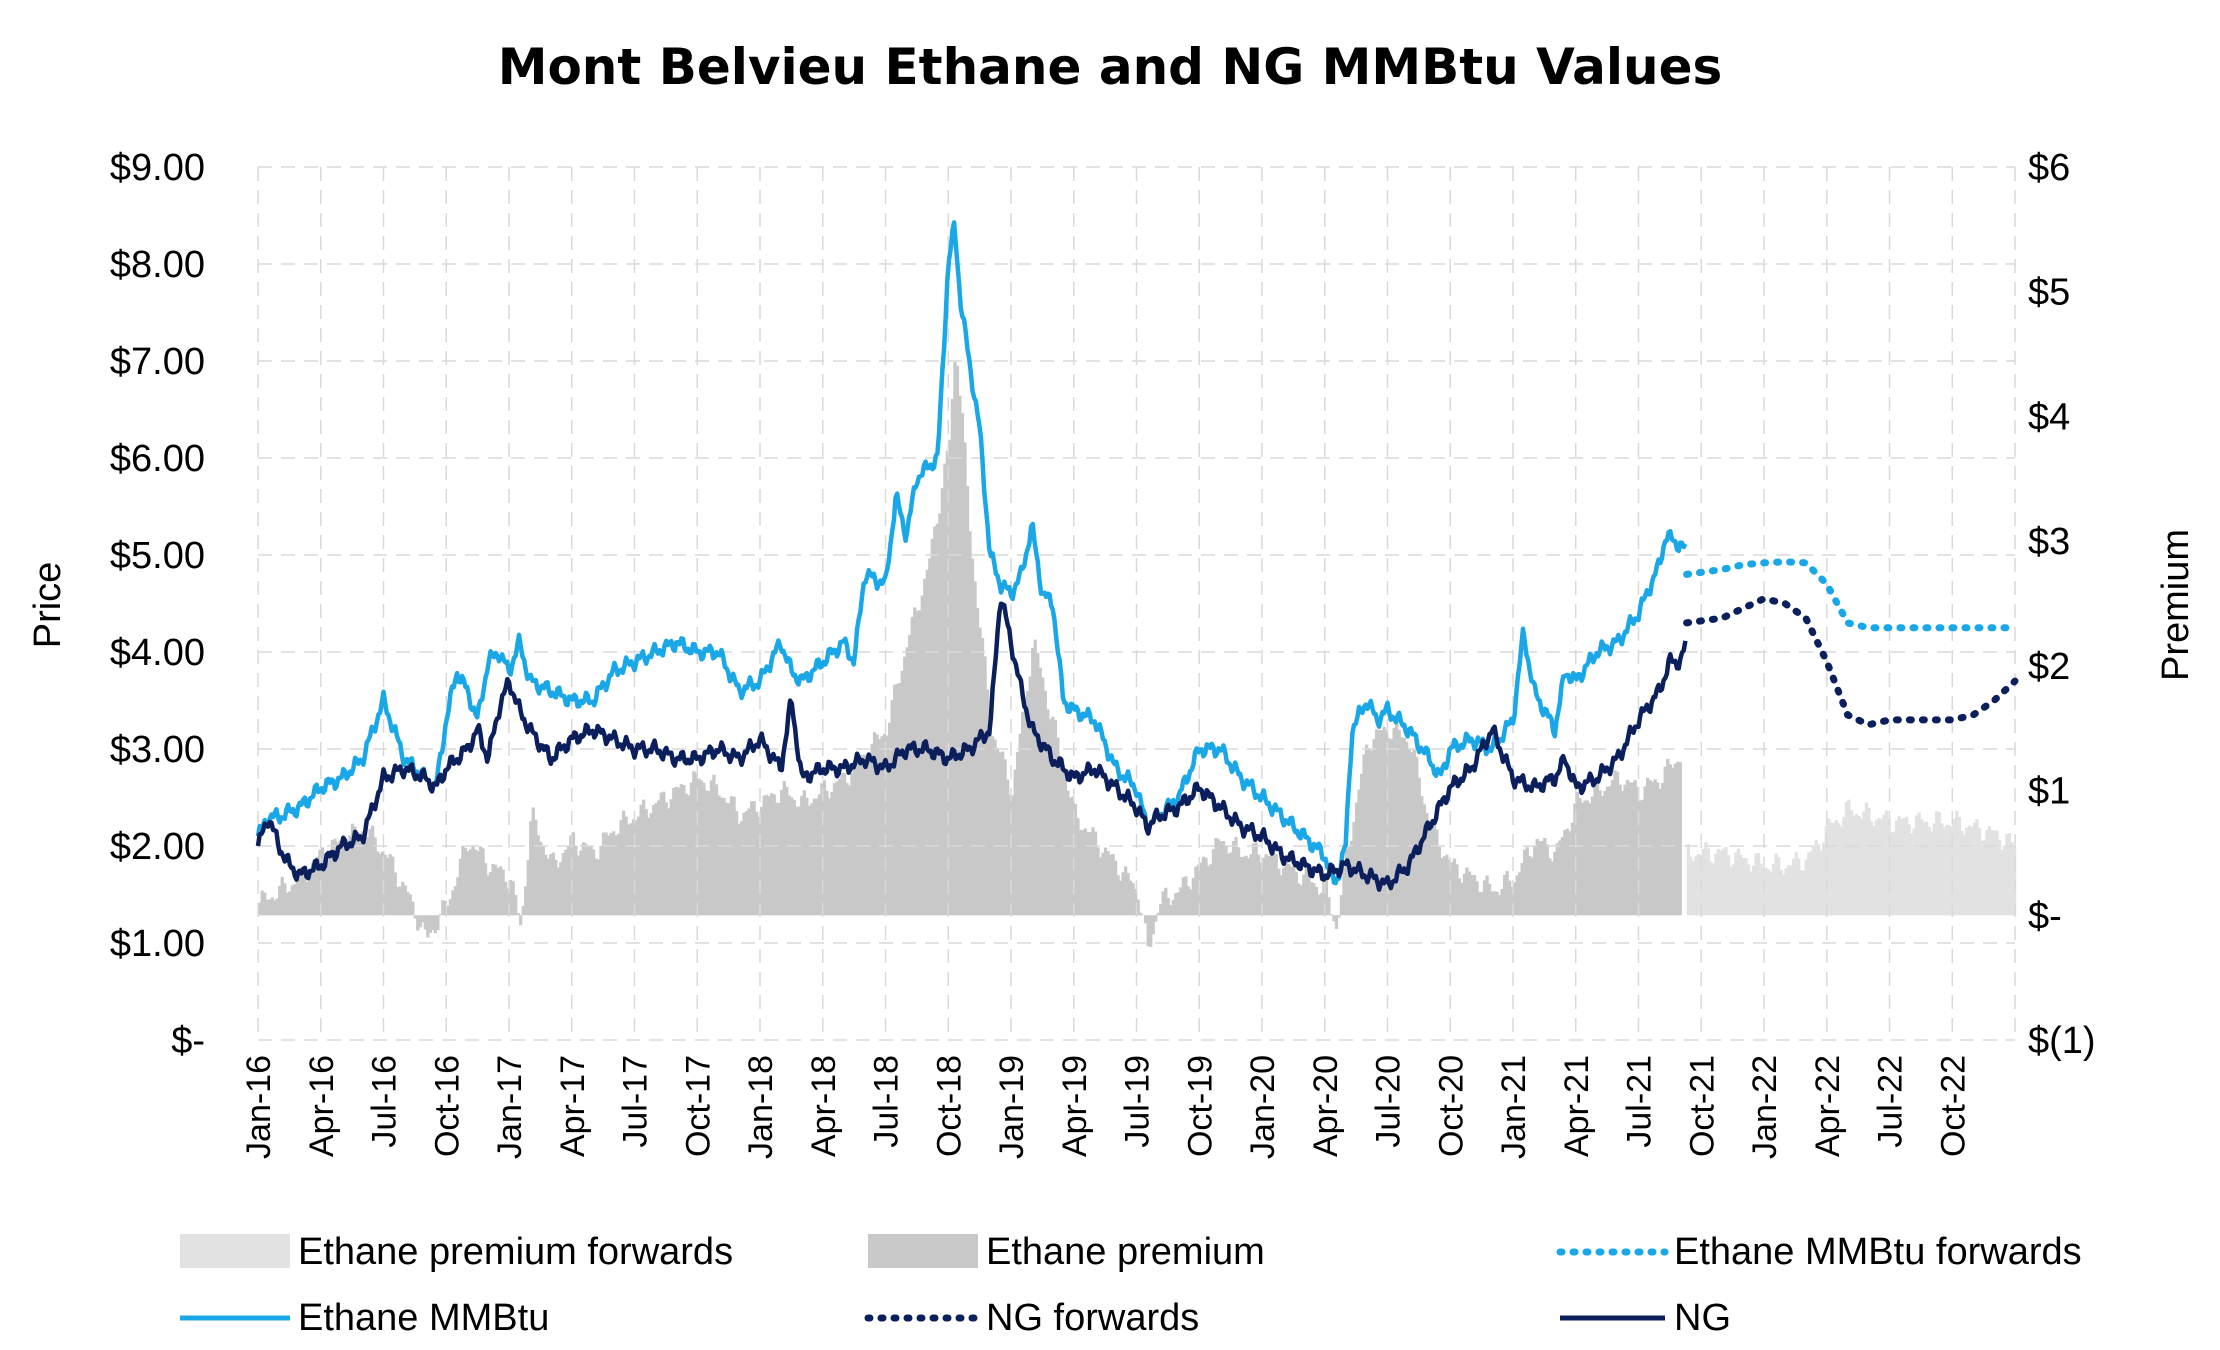 The height and width of the screenshot is (1350, 2220). Describe the element at coordinates (636, 1101) in the screenshot. I see `x-tick-label: Jul-17` at that location.